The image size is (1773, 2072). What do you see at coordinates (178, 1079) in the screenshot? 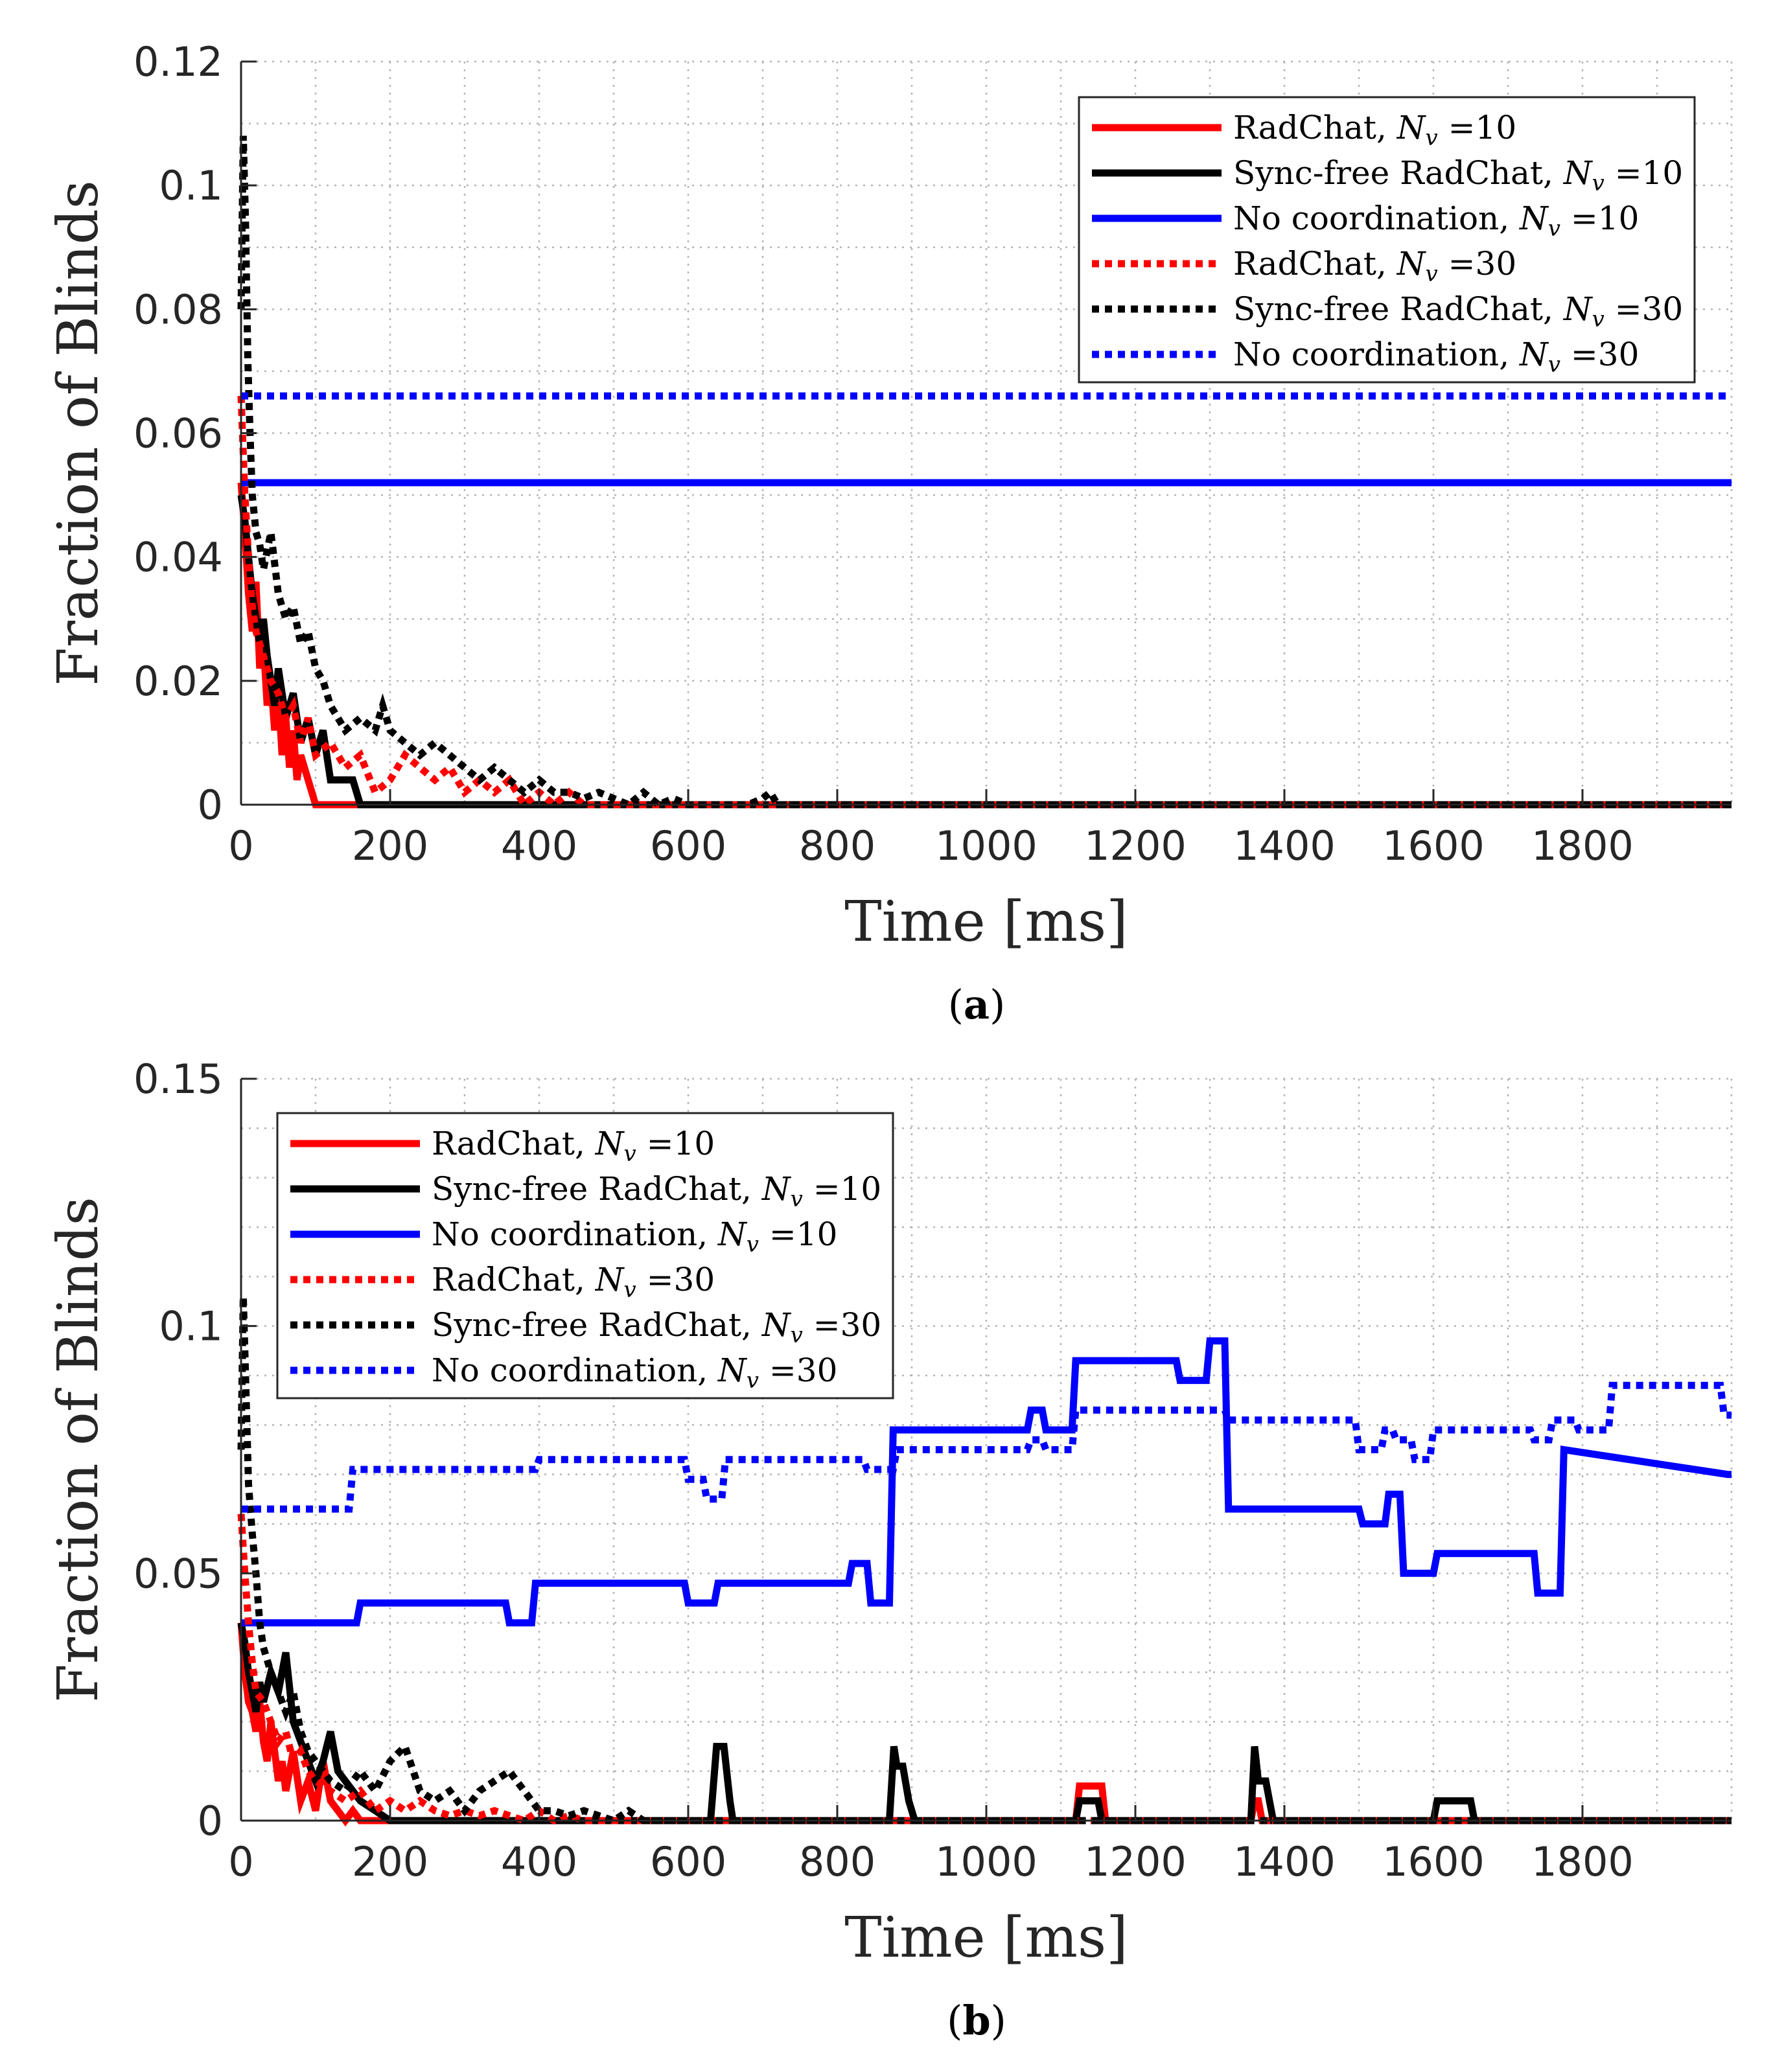
I see `y-tick-label: 0.15` at bounding box center [178, 1079].